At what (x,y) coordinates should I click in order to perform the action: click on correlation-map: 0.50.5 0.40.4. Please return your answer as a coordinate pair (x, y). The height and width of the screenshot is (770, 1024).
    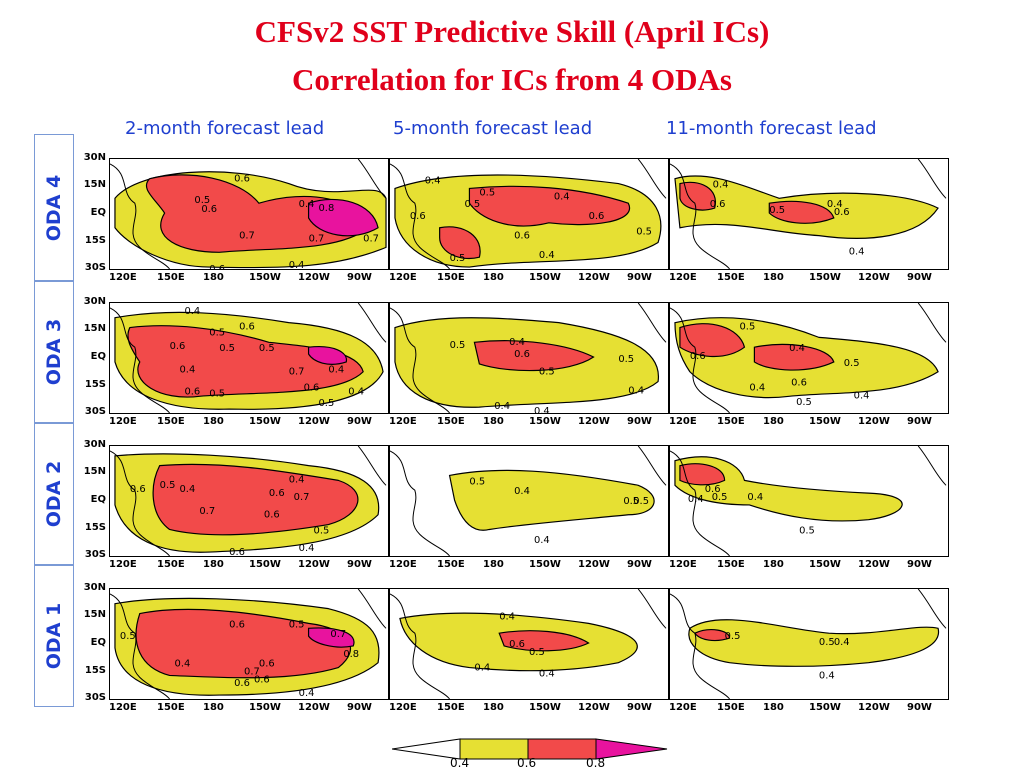
    Looking at the image, I should click on (808, 644).